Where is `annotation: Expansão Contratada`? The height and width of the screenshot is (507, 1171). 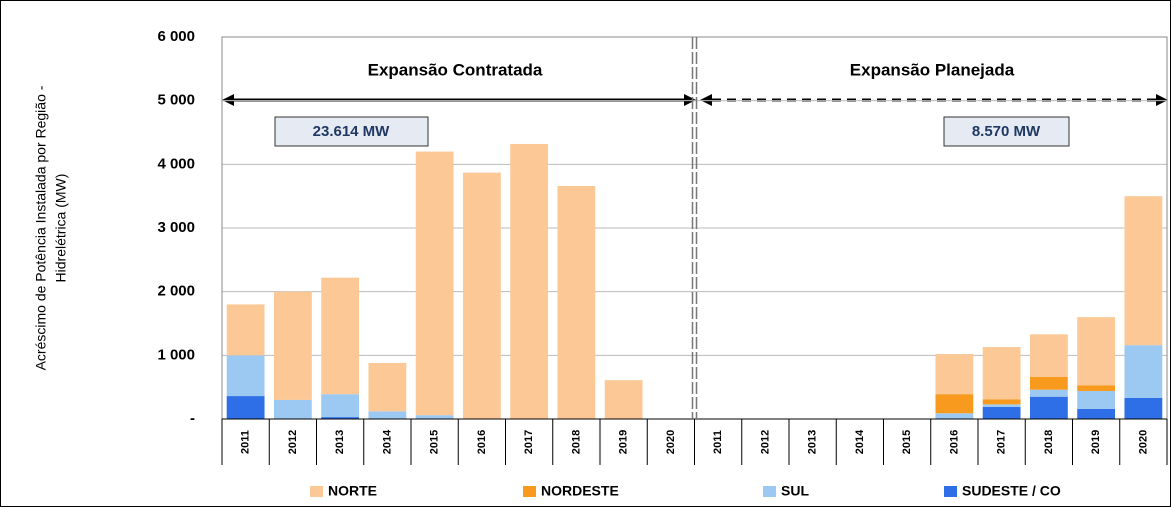
annotation: Expansão Contratada is located at coordinates (455, 69).